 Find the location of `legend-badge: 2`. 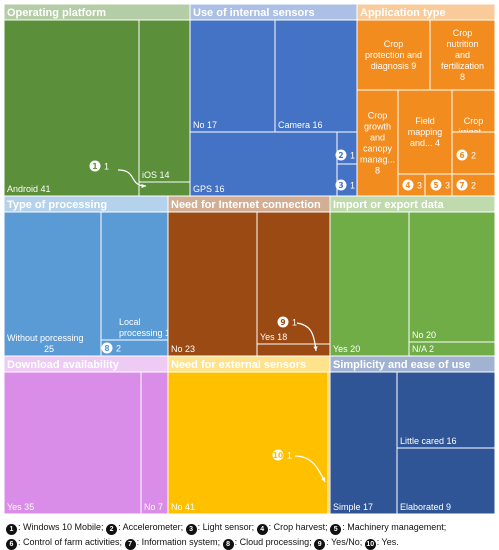

legend-badge: 2 is located at coordinates (112, 529).